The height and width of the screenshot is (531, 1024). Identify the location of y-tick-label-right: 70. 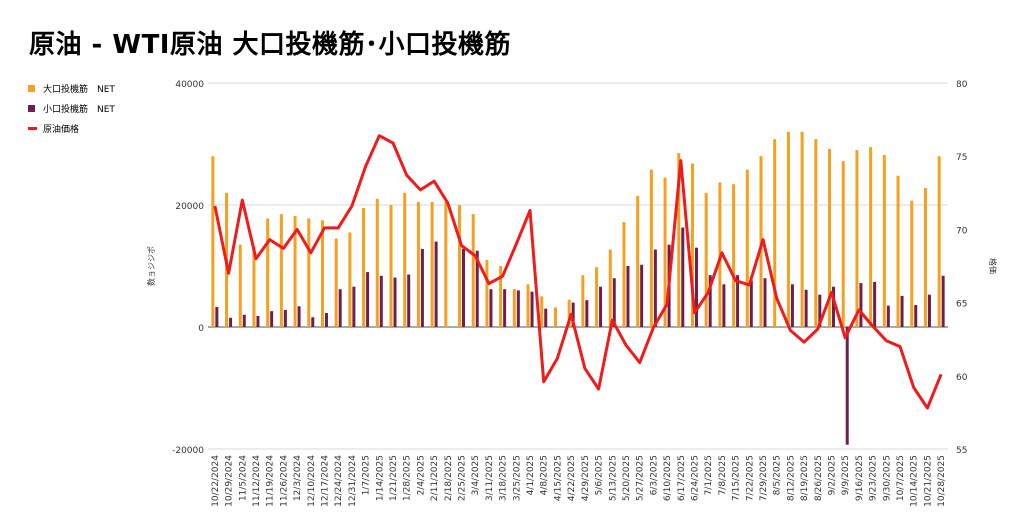
(962, 231).